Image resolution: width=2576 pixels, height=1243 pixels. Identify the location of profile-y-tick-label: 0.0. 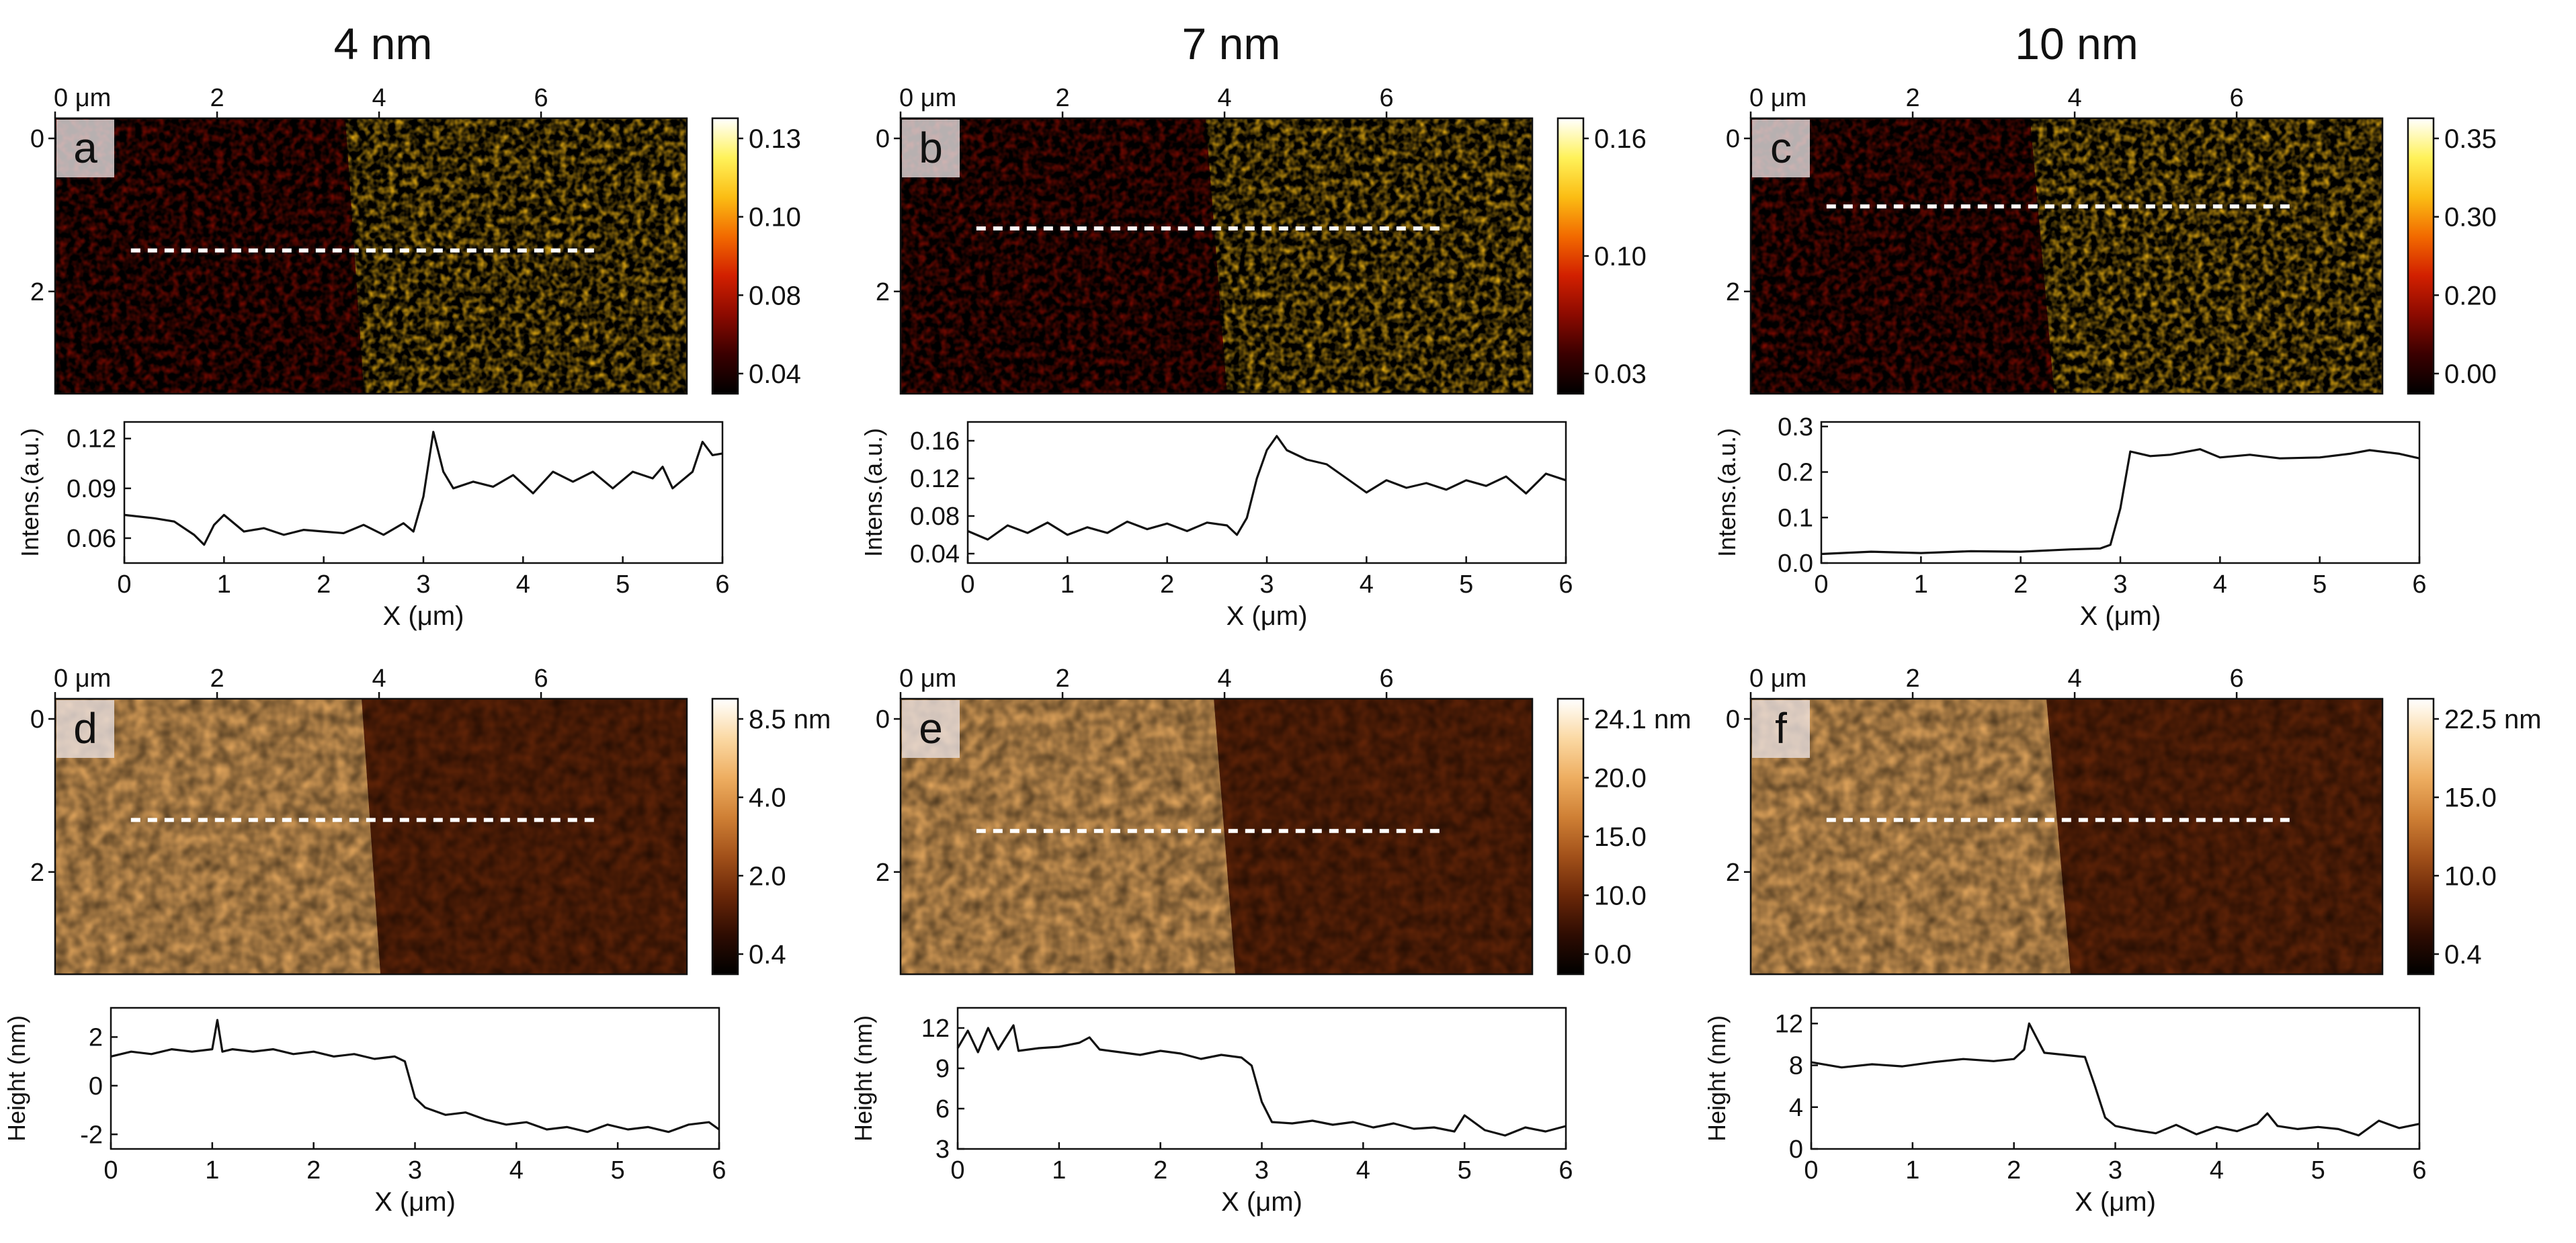
(1795, 564).